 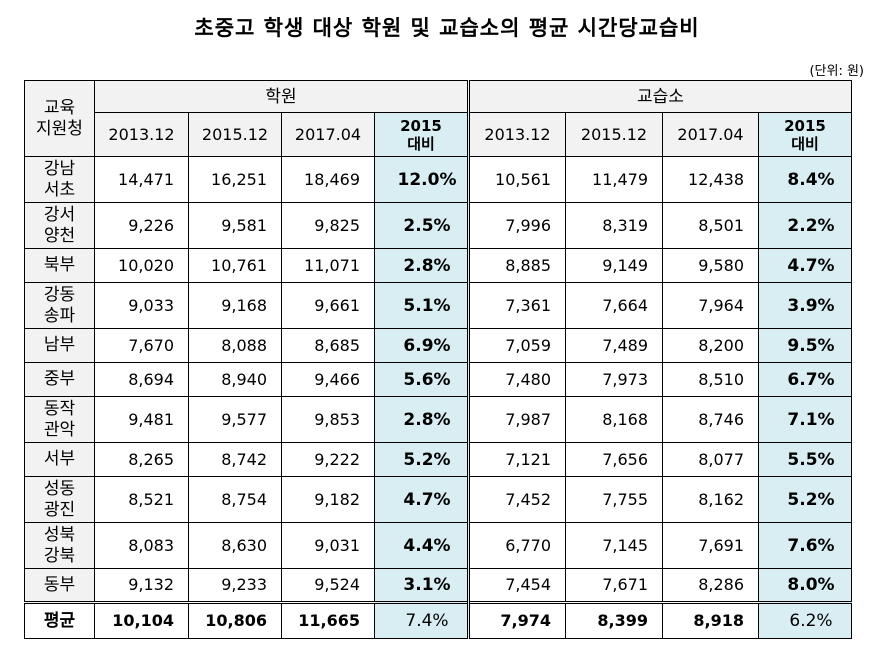 What do you see at coordinates (614, 620) in the screenshot?
I see `tutoring-2015-avg: 8,399` at bounding box center [614, 620].